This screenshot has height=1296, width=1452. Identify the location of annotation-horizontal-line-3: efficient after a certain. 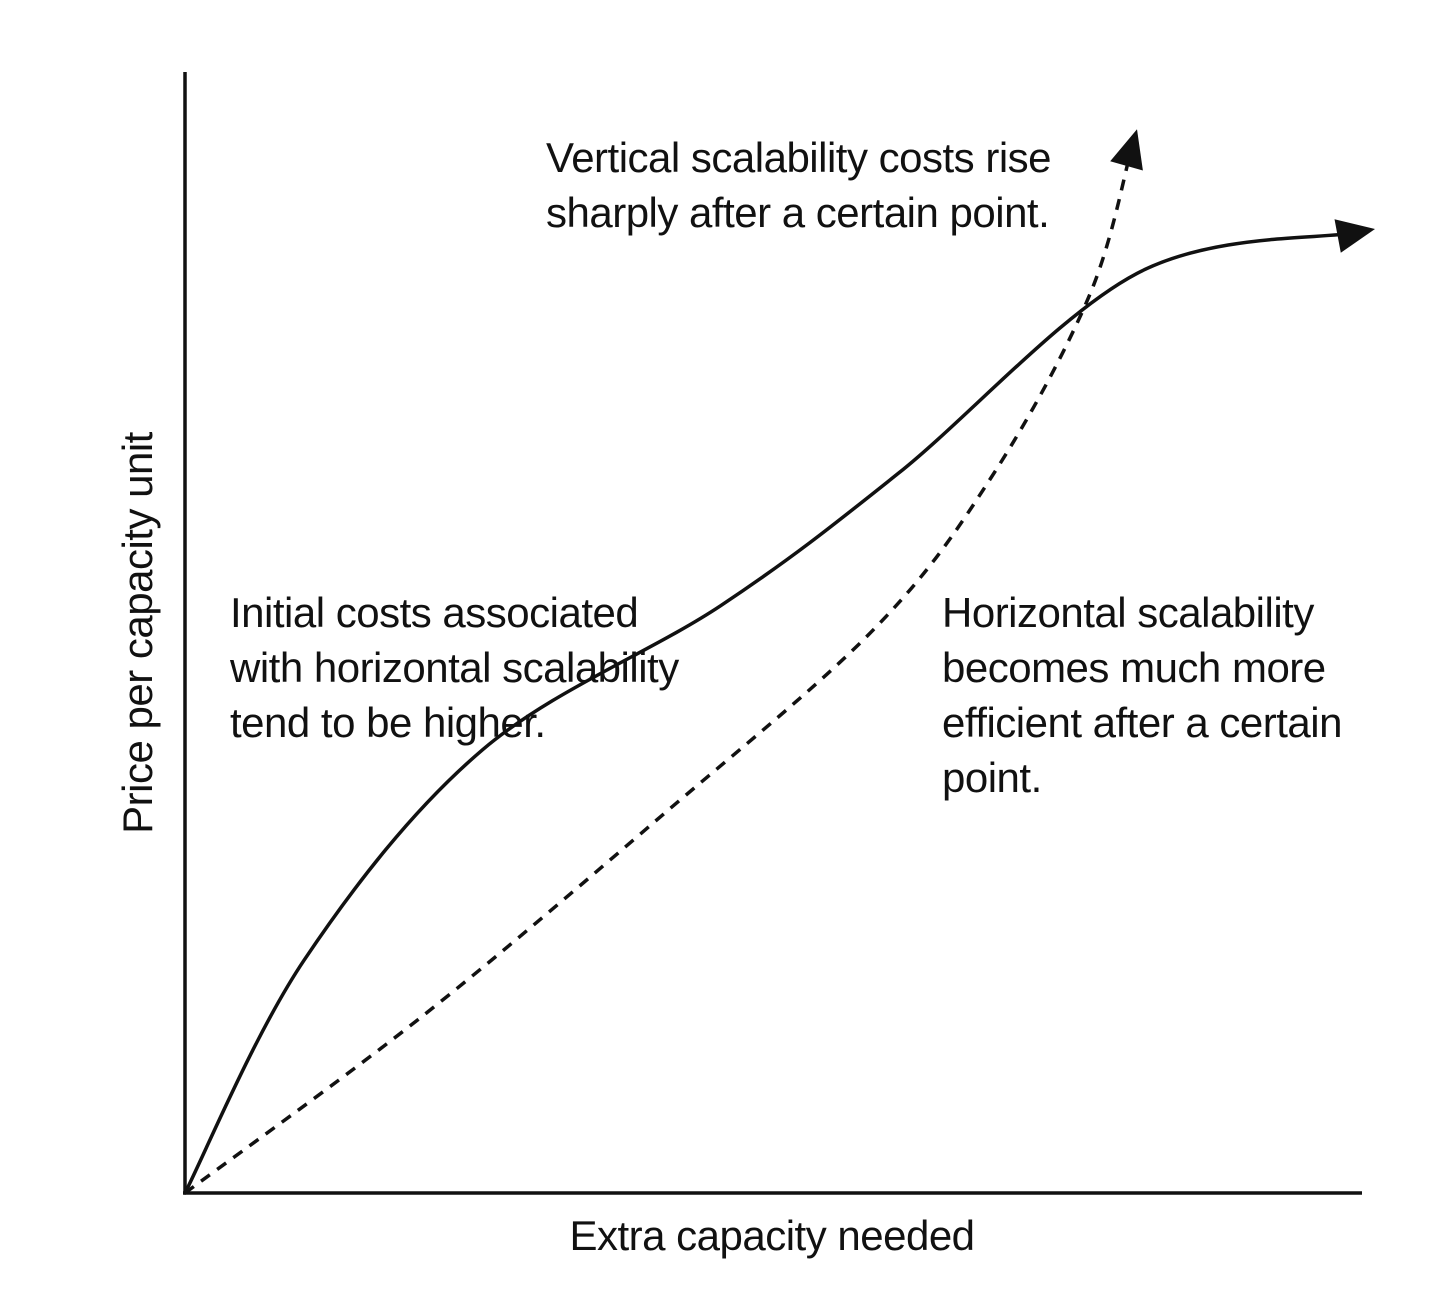
(1142, 722).